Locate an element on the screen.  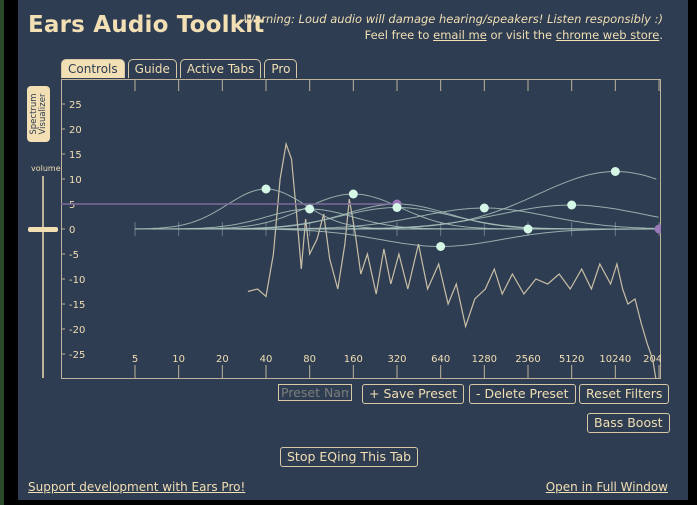
save-preset-button: + Save Preset is located at coordinates (413, 394).